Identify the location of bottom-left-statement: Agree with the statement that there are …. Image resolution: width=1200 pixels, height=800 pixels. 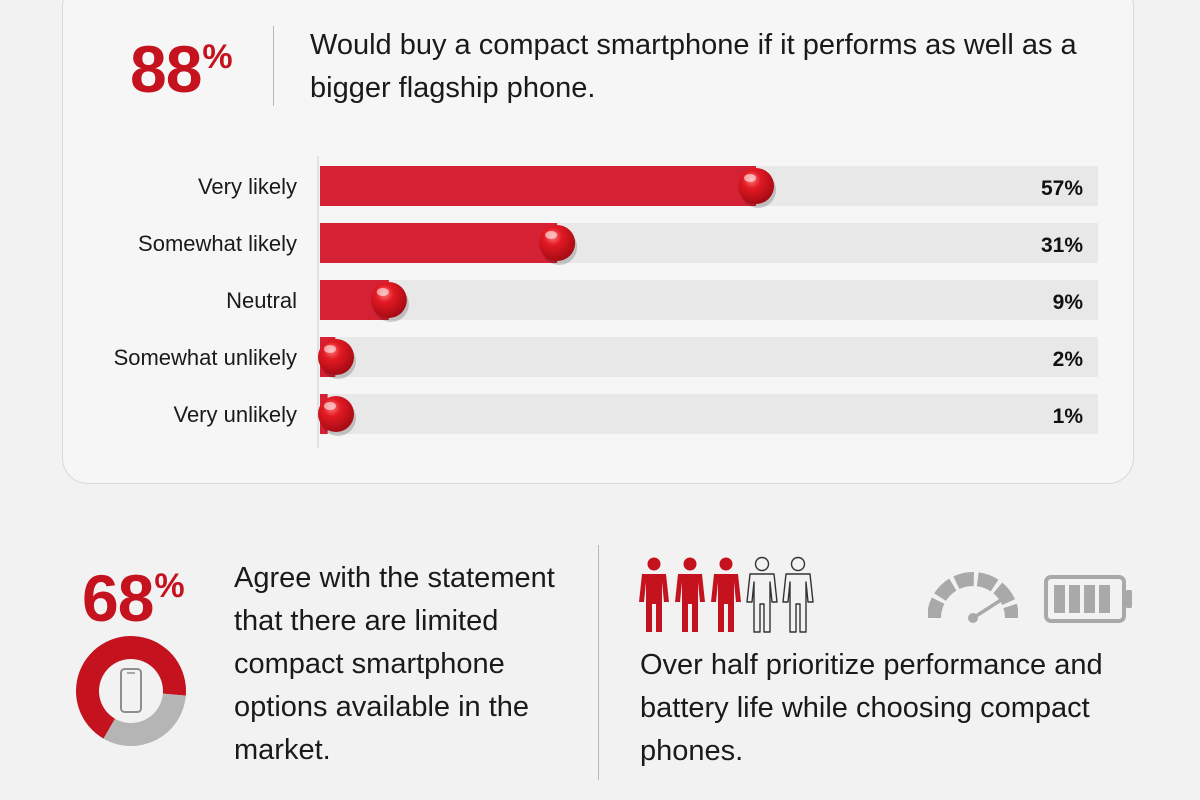
(394, 664).